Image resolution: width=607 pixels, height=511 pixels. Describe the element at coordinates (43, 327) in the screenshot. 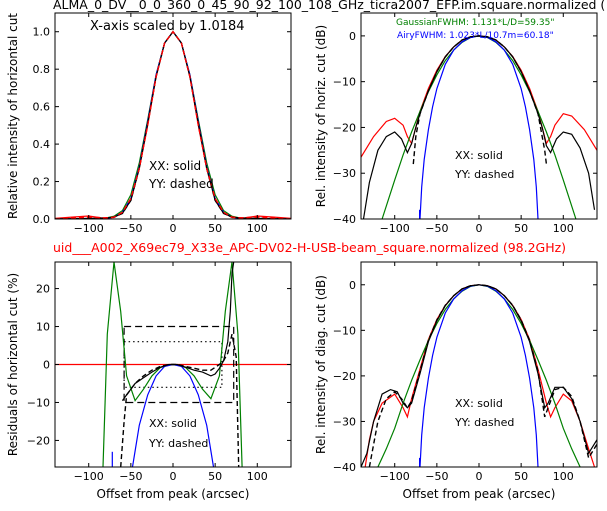

I see `bottom-left-ytick-label: 10` at that location.